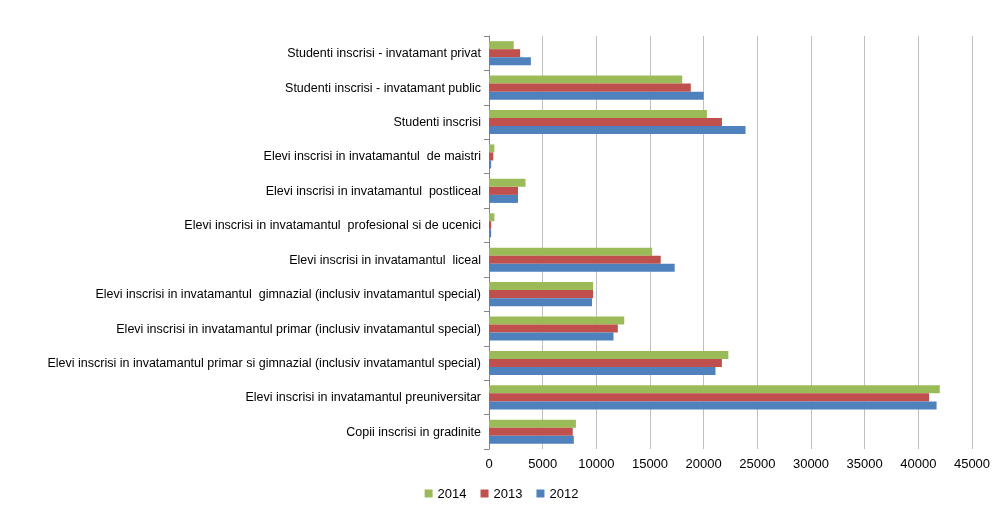 The height and width of the screenshot is (515, 1003). What do you see at coordinates (437, 122) in the screenshot?
I see `y-tick-label: Studenti inscrisi` at bounding box center [437, 122].